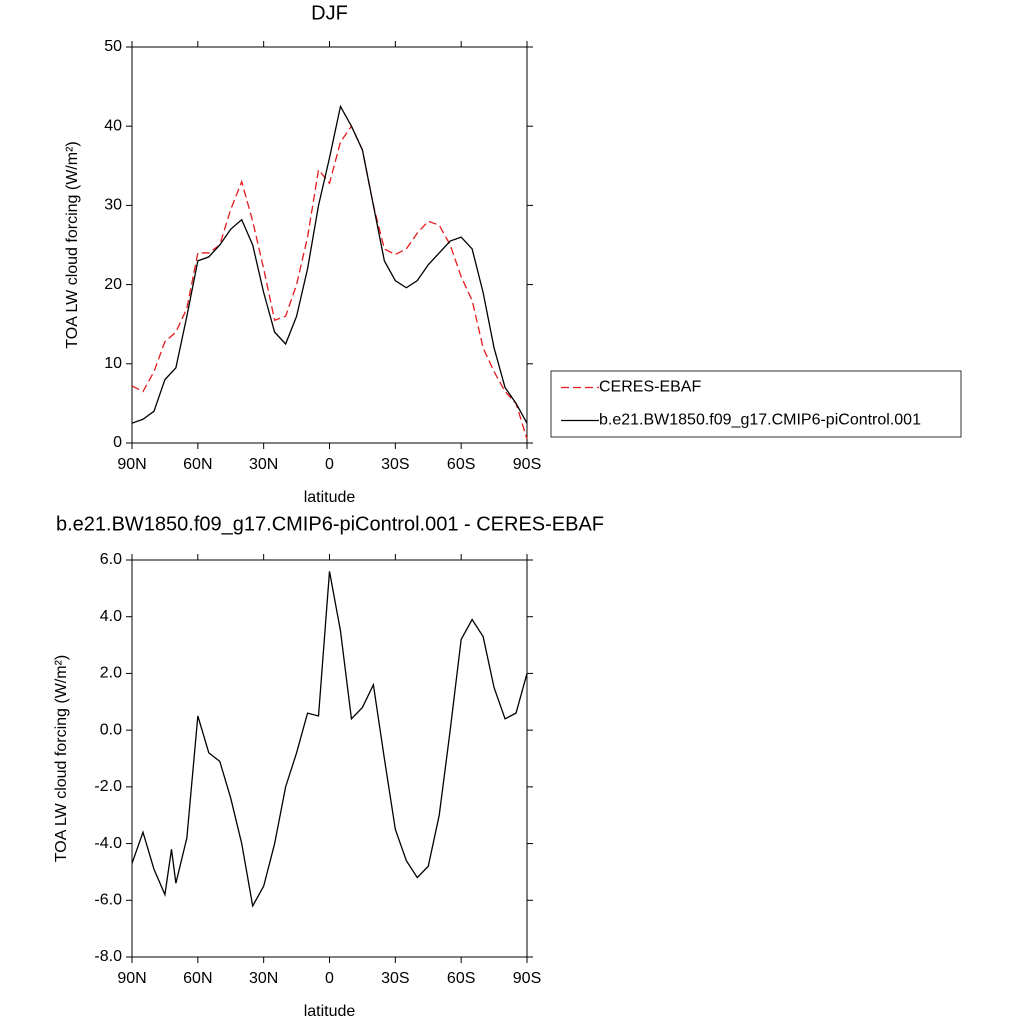 The image size is (1024, 1024). What do you see at coordinates (113, 46) in the screenshot?
I see `y-tick-label: 50` at bounding box center [113, 46].